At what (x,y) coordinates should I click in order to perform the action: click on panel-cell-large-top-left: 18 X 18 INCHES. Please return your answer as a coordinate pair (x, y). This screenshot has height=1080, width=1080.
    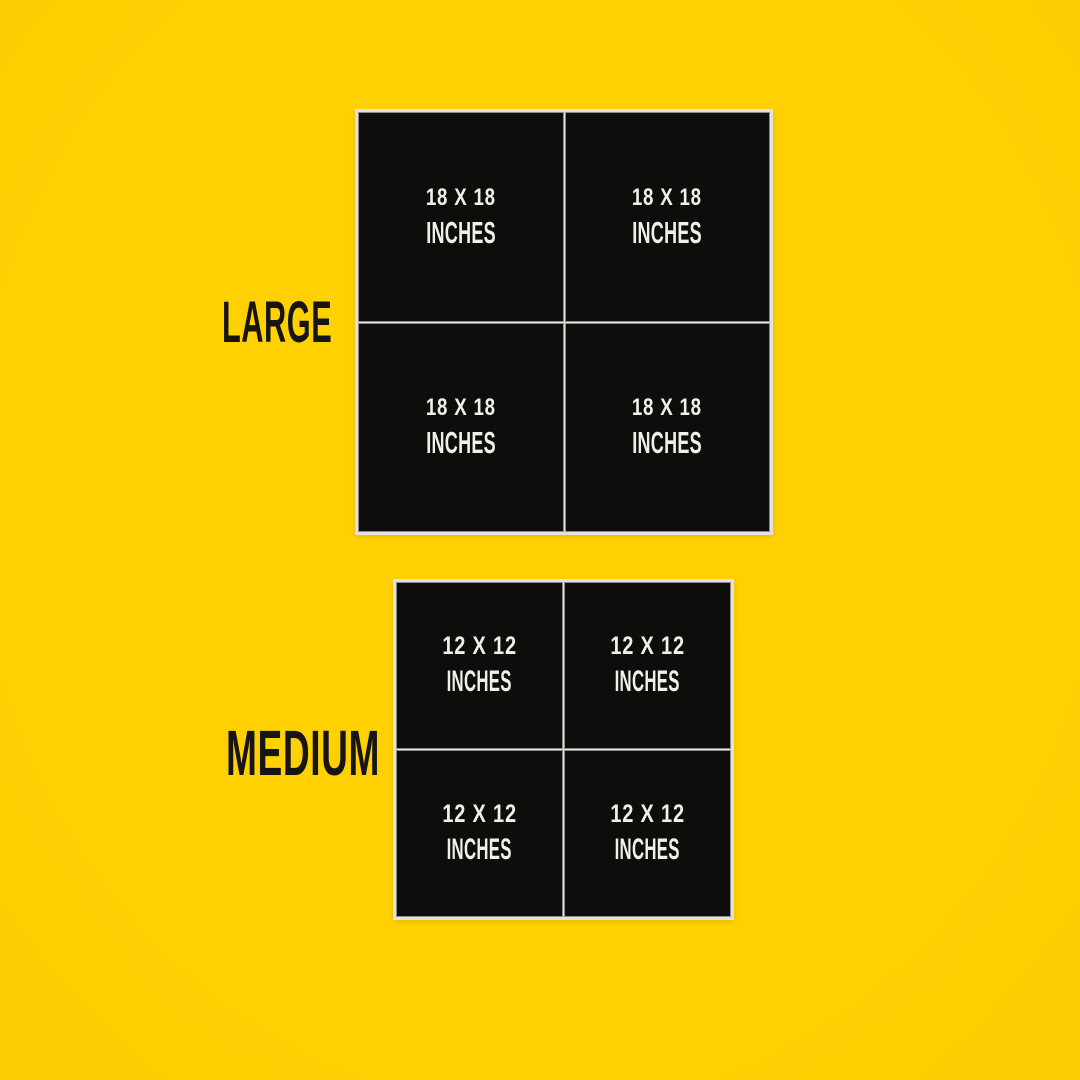
    Looking at the image, I should click on (461, 217).